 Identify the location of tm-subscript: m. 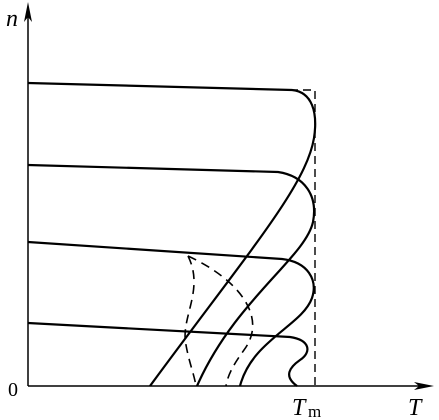
(314, 411).